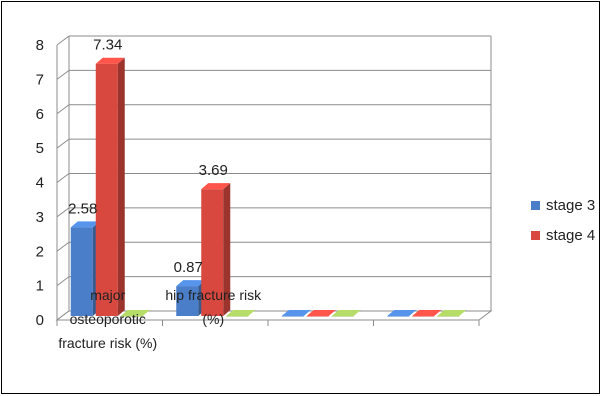  What do you see at coordinates (213, 170) in the screenshot?
I see `data-label: 3.69` at bounding box center [213, 170].